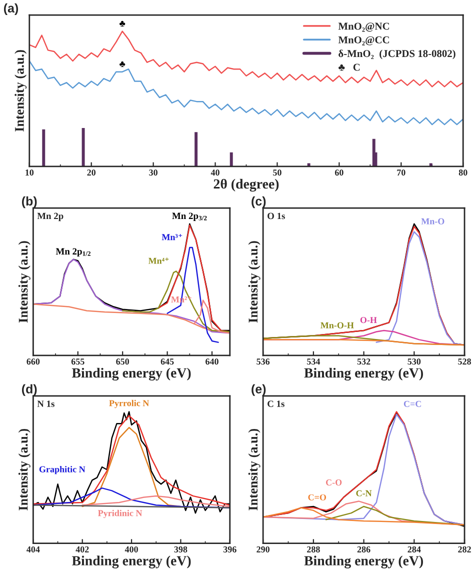 The width and height of the screenshot is (474, 578). What do you see at coordinates (129, 404) in the screenshot?
I see `text: Pyrrolic N` at bounding box center [129, 404].